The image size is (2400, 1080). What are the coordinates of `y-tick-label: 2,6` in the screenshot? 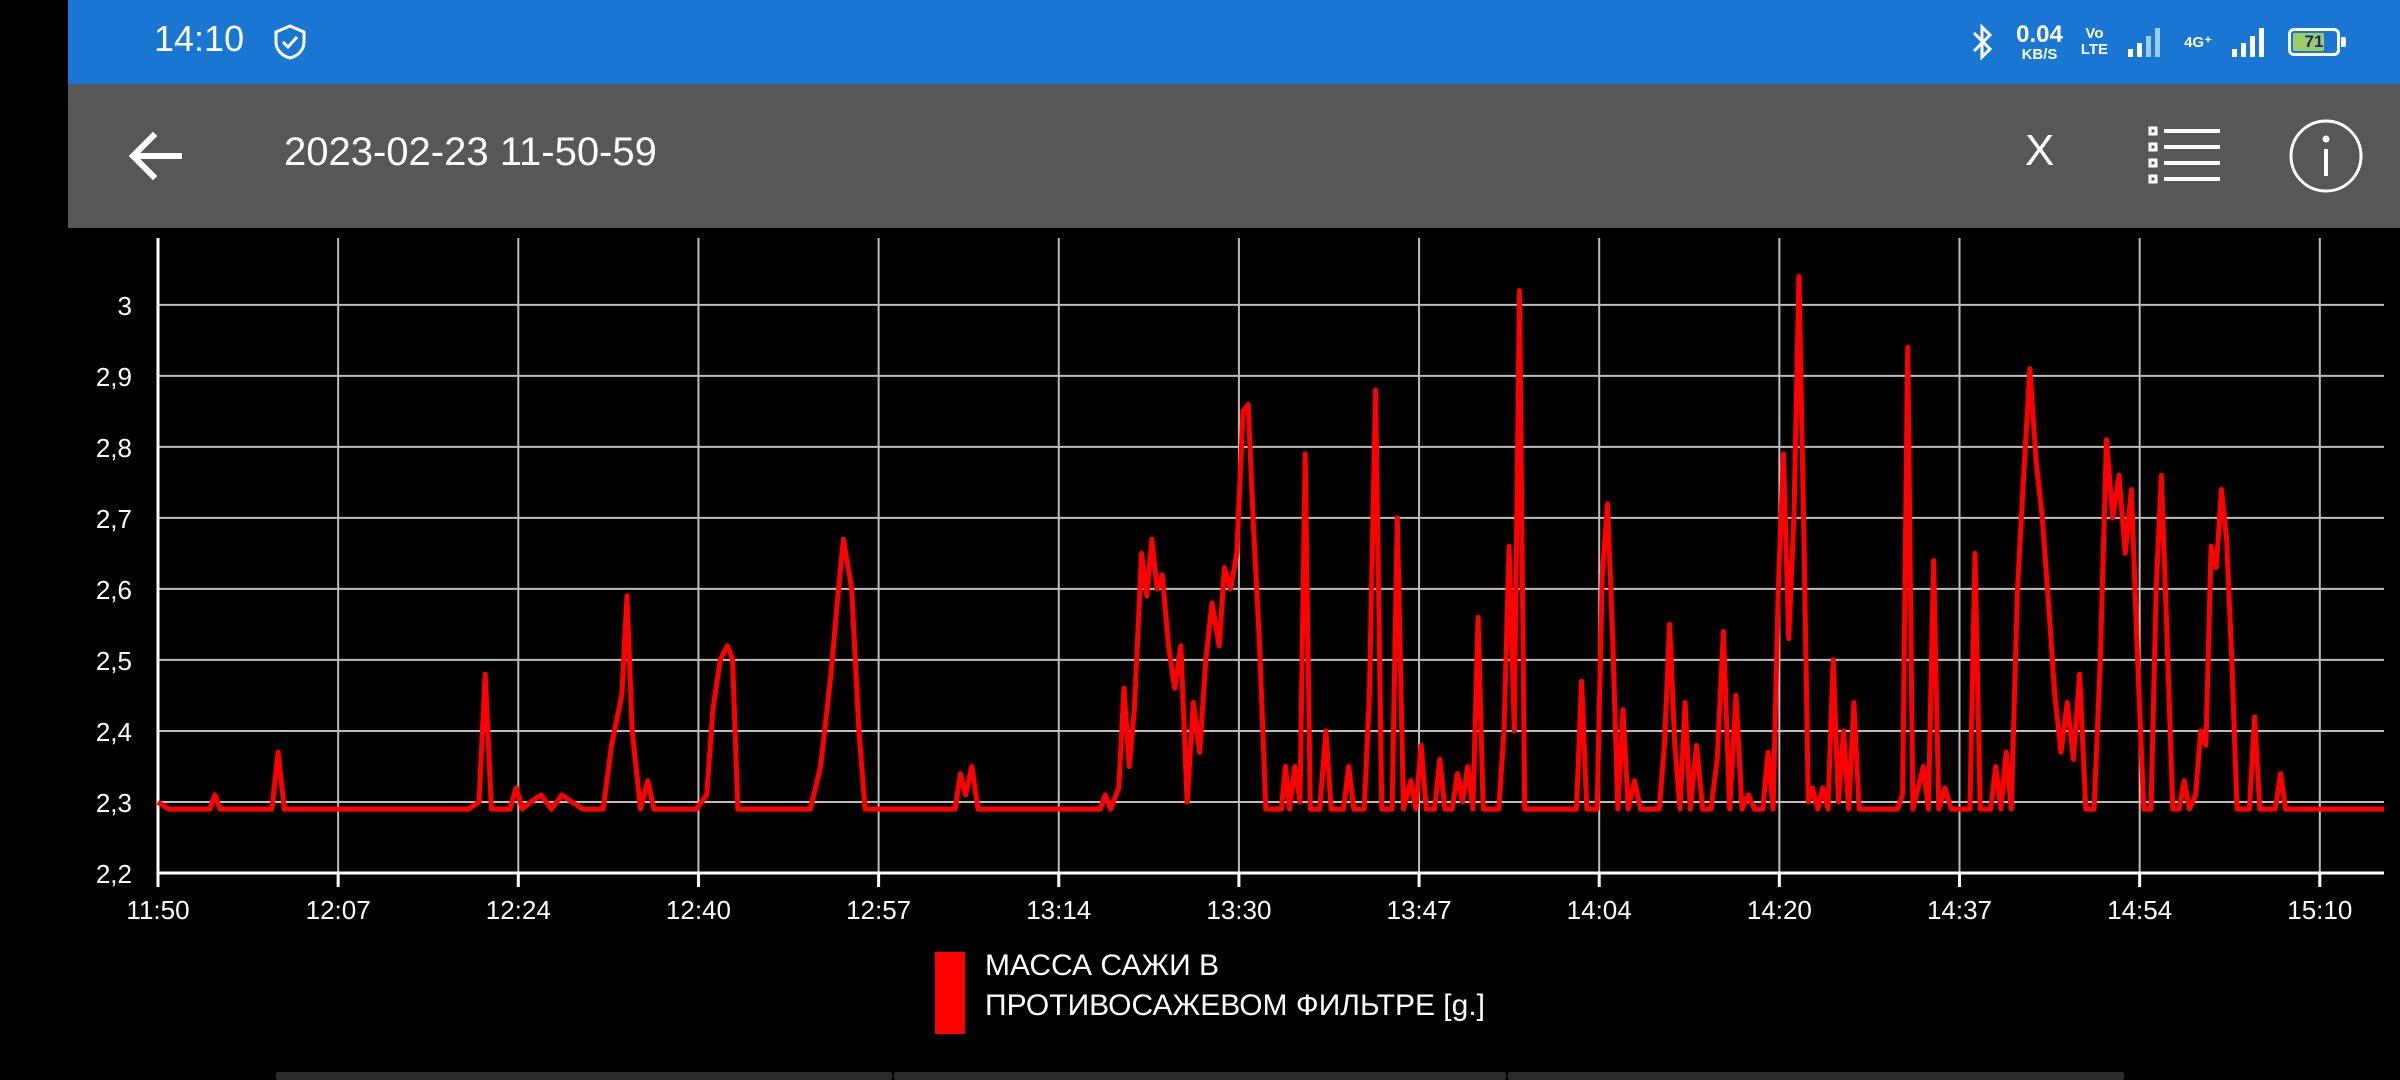 It's located at (114, 590).